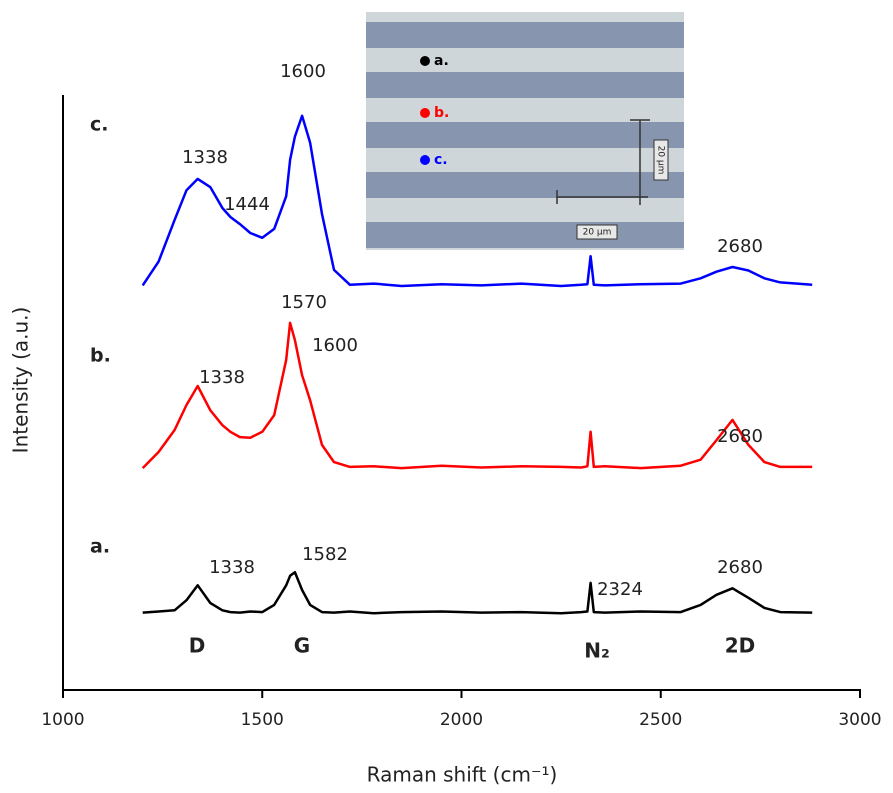 The image size is (893, 793). I want to click on inset-marker: c., so click(441, 160).